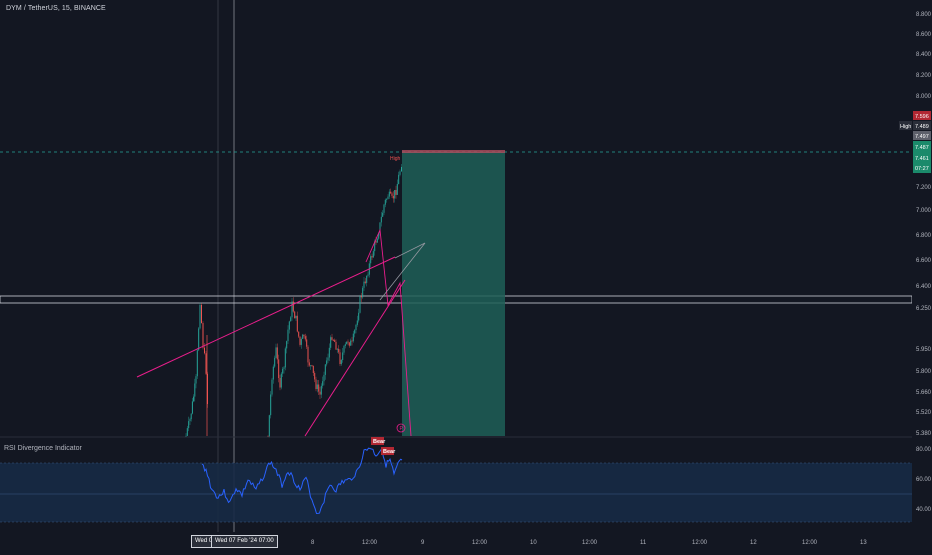 The height and width of the screenshot is (555, 932). What do you see at coordinates (922, 169) in the screenshot?
I see `svg-text: 07:27` at bounding box center [922, 169].